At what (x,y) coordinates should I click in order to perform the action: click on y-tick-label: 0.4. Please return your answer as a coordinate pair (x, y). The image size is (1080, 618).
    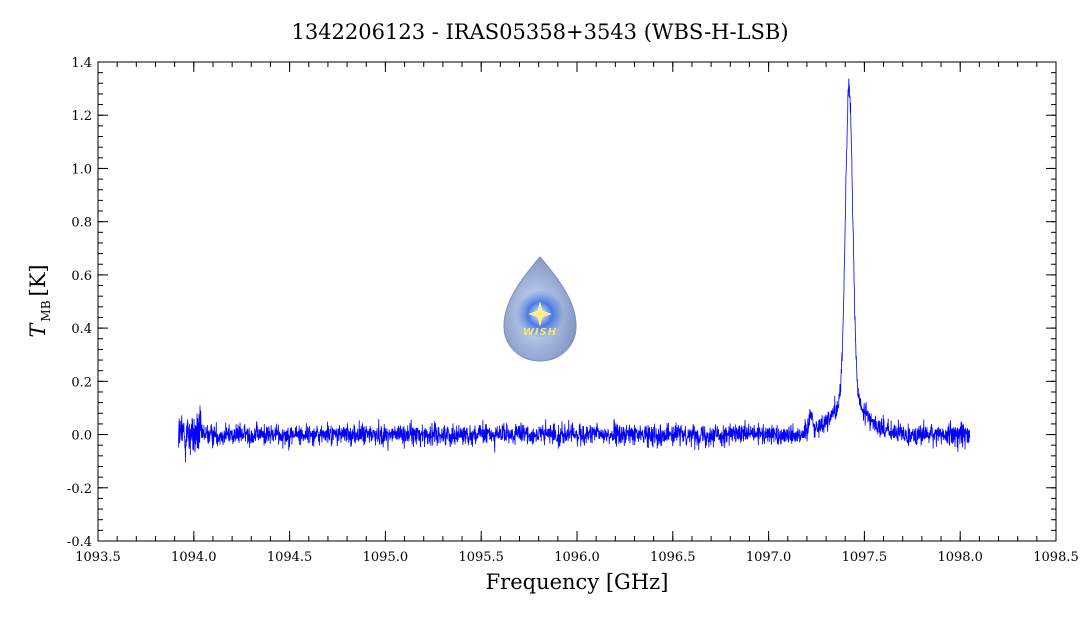
    Looking at the image, I should click on (81, 329).